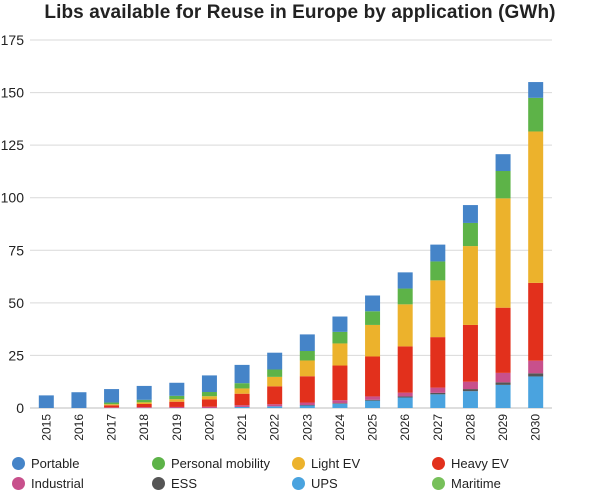  I want to click on legend-row-2: Industrial ESS UPS Maritime, so click(304, 483).